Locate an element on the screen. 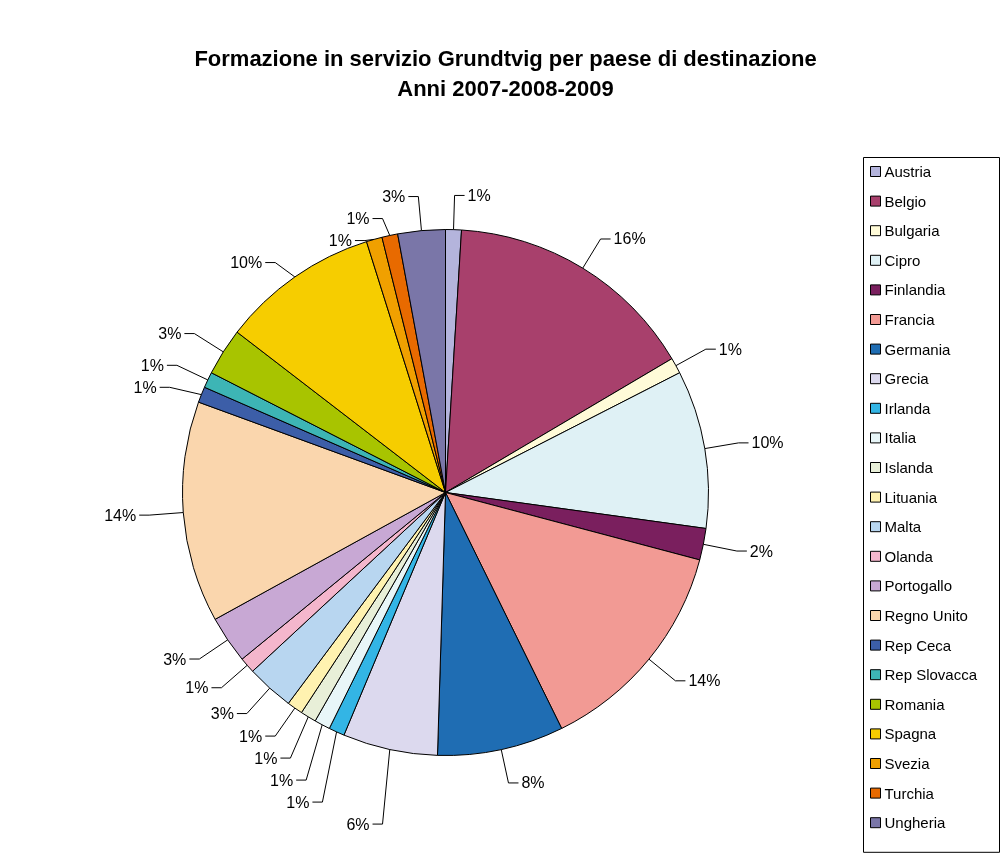 This screenshot has width=1001, height=864. legend-label: Olanda is located at coordinates (909, 556).